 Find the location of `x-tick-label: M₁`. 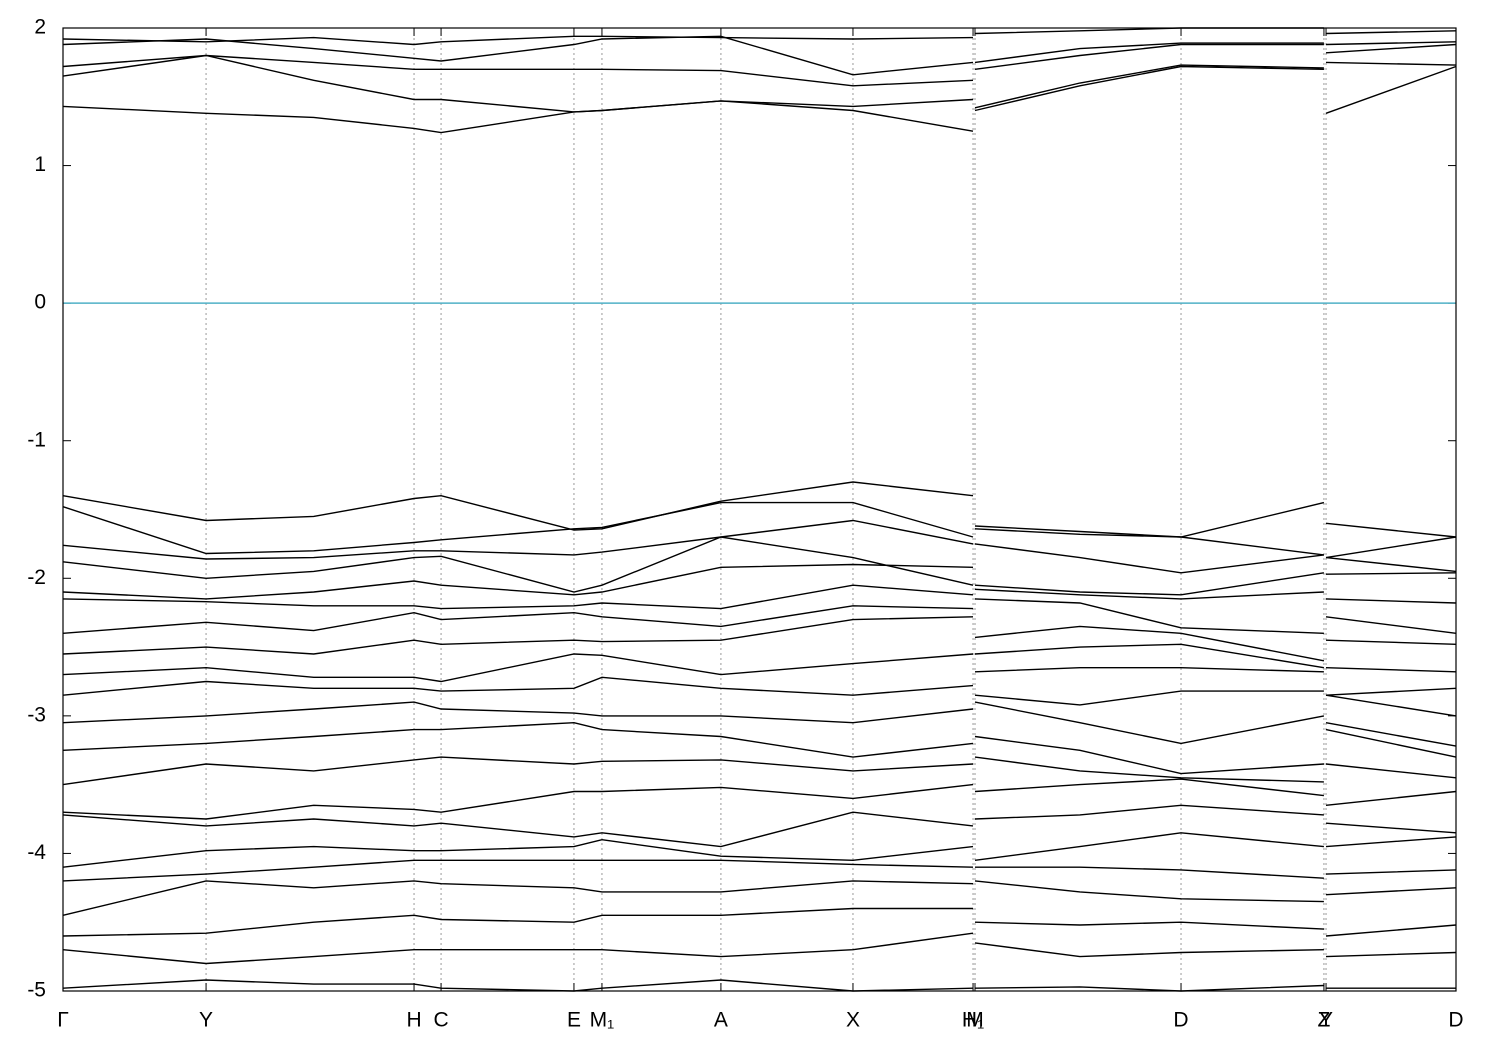

x-tick-label: M₁ is located at coordinates (602, 1020).